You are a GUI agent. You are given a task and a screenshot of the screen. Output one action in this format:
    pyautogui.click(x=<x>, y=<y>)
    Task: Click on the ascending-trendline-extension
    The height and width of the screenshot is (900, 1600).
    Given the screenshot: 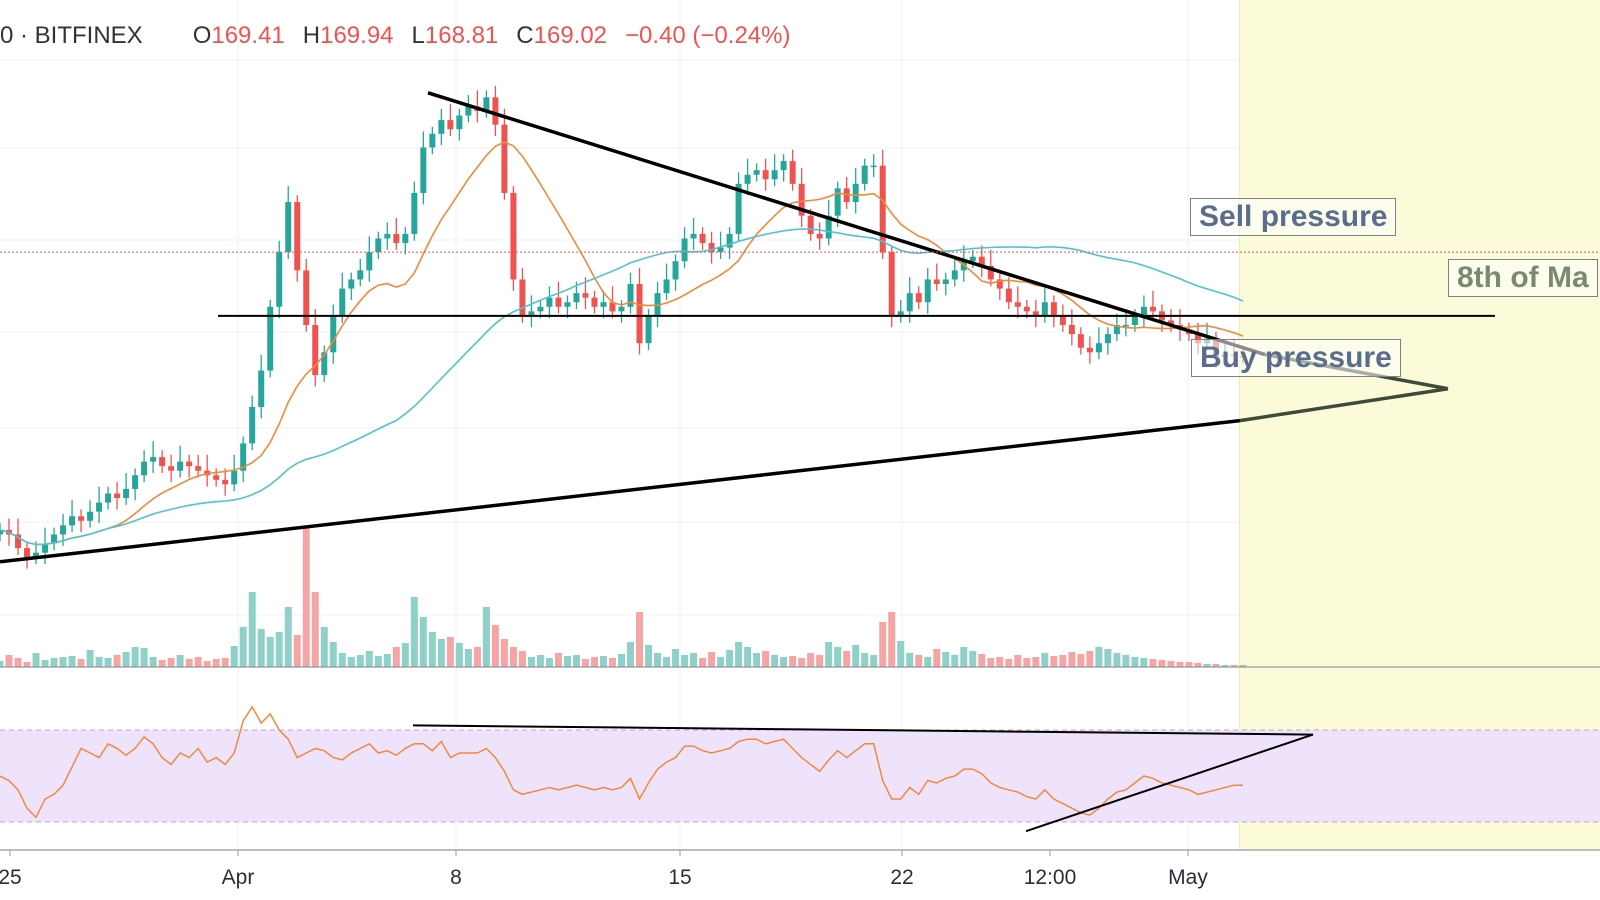 What is the action you would take?
    pyautogui.click(x=1344, y=405)
    